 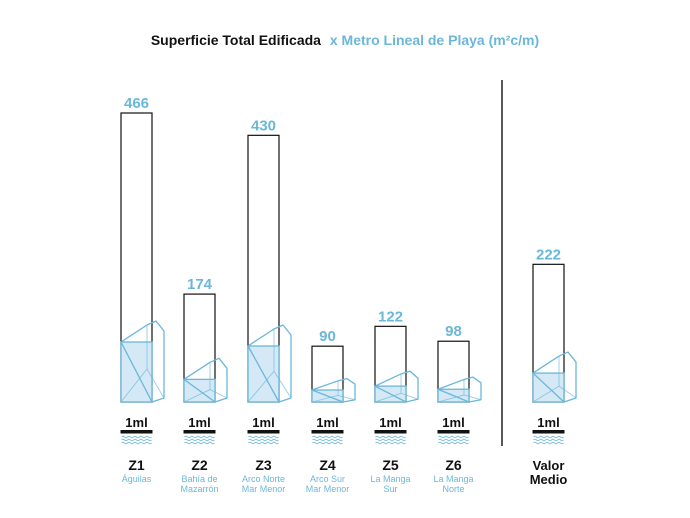 What do you see at coordinates (199, 422) in the screenshot?
I see `unit-label-z2: 1ml` at bounding box center [199, 422].